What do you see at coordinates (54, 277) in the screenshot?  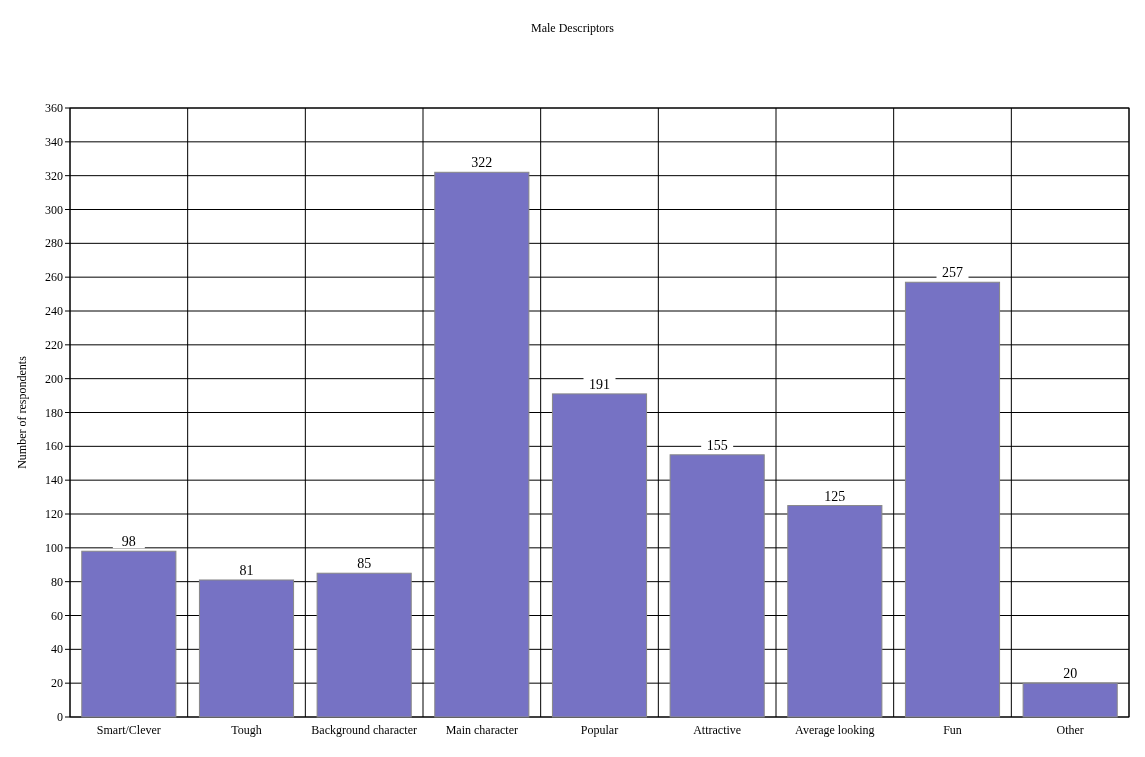 I see `y-tick-label: 260` at bounding box center [54, 277].